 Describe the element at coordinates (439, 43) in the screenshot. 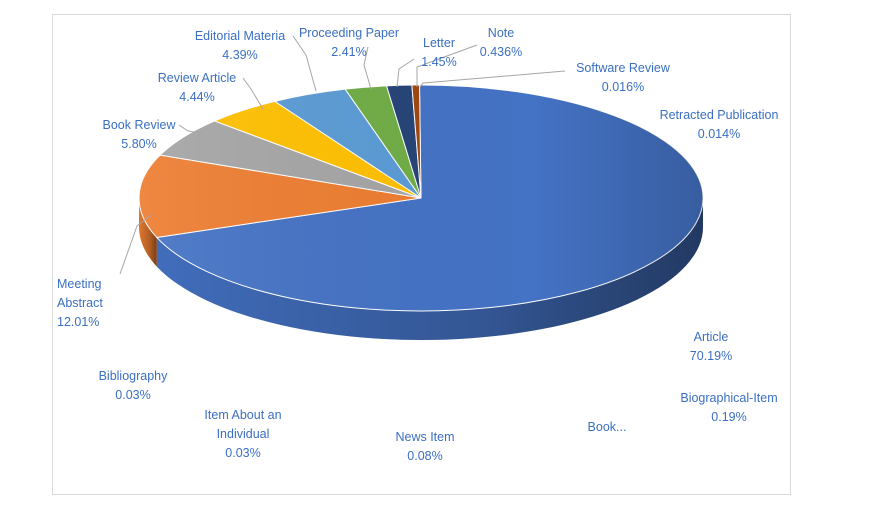

I see `label-line: Letter` at that location.